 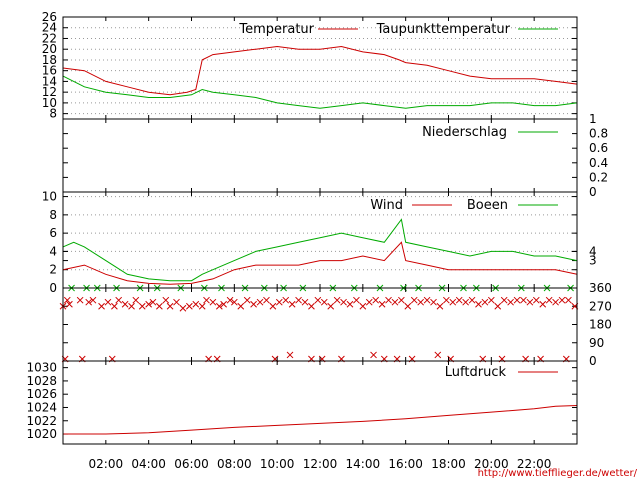 I want to click on y-tick-label-right: 0.8, so click(x=598, y=134).